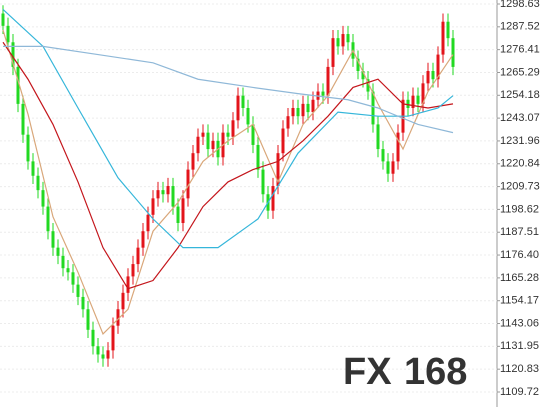 The width and height of the screenshot is (546, 407). Describe the element at coordinates (520, 50) in the screenshot. I see `y-tick-label: 1276.41` at that location.